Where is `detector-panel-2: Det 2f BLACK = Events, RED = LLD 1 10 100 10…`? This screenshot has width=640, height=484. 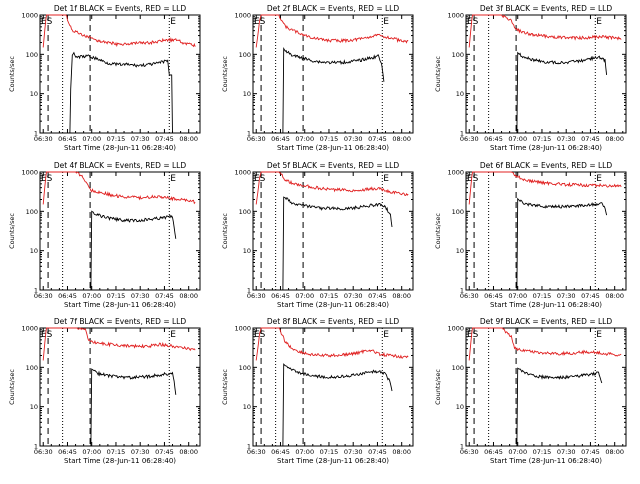
detector-panel-2: Det 2f BLACK = Events, RED = LLD 1 10 100 10… is located at coordinates (317, 78).